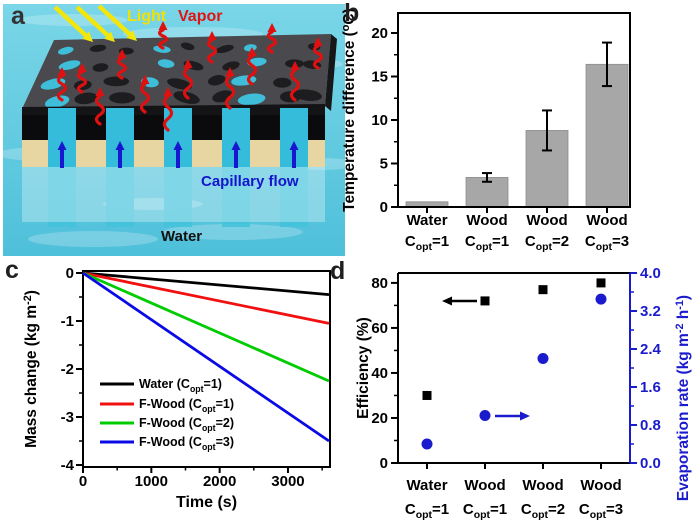 The width and height of the screenshot is (700, 531). Describe the element at coordinates (338, 271) in the screenshot. I see `panel-label-d: d` at that location.